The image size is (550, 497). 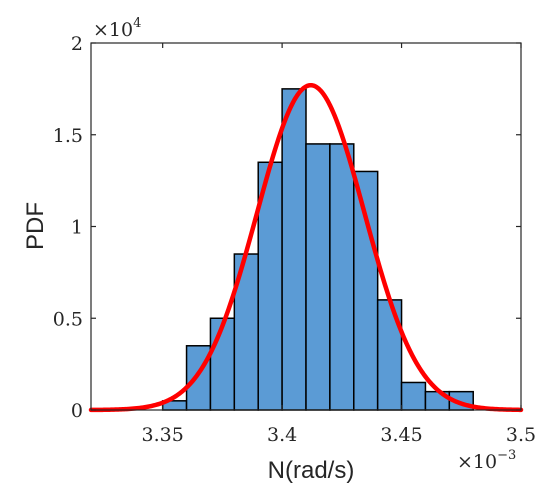 I want to click on y-tick-label: 2, so click(x=77, y=44).